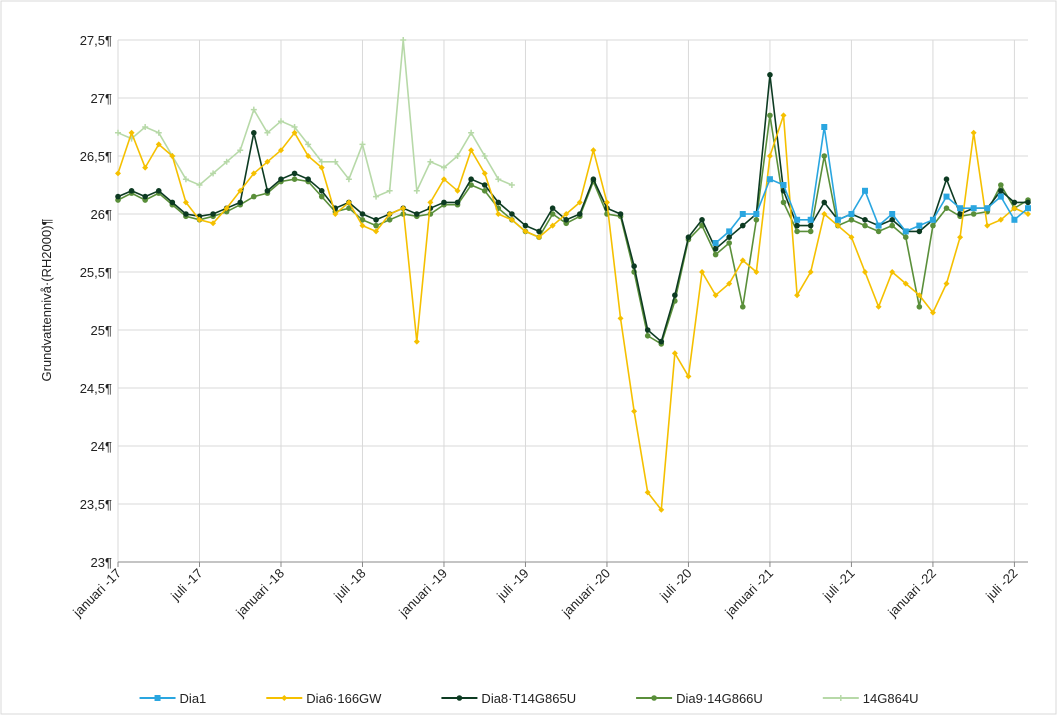 The width and height of the screenshot is (1058, 716). I want to click on series-line, so click(315, 118).